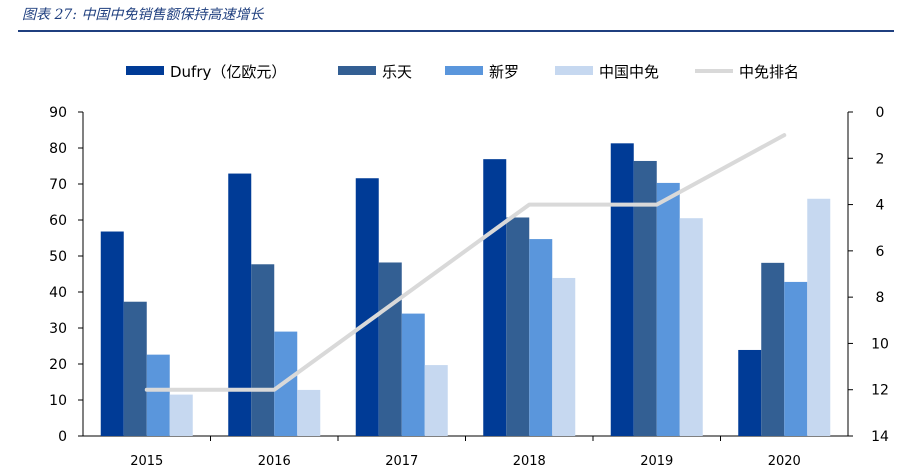 This screenshot has height=471, width=912. What do you see at coordinates (880, 344) in the screenshot?
I see `y2-tick-label: 10` at bounding box center [880, 344].